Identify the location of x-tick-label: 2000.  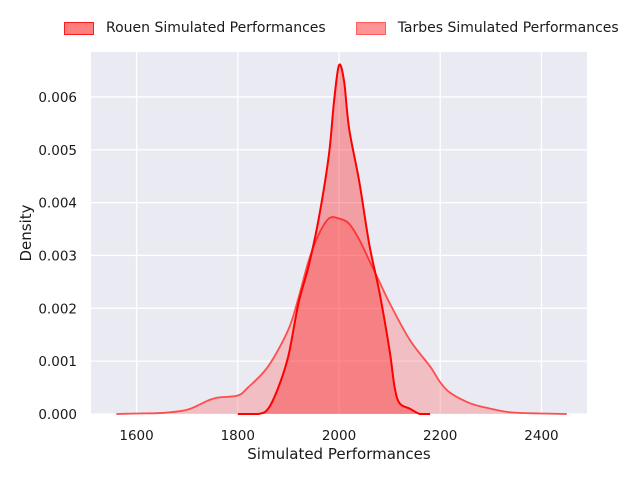
(339, 436).